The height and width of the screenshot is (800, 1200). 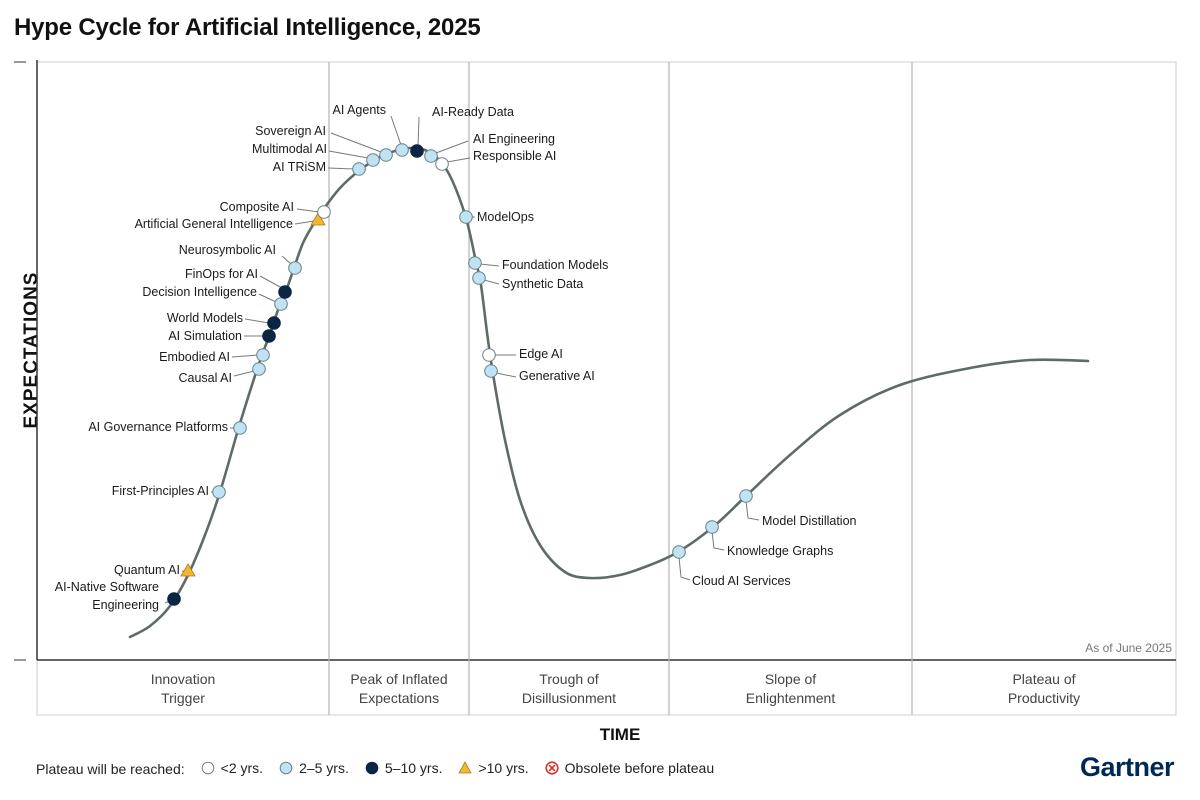 What do you see at coordinates (506, 375) in the screenshot?
I see `leader-line-generative-ai` at bounding box center [506, 375].